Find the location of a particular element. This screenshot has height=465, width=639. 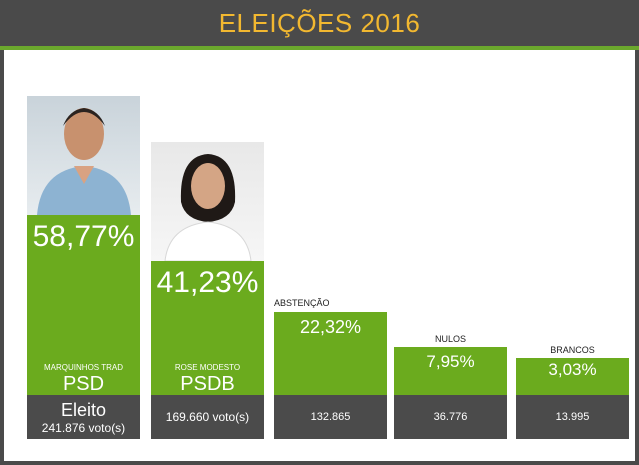

bar-blank is located at coordinates (572, 376).